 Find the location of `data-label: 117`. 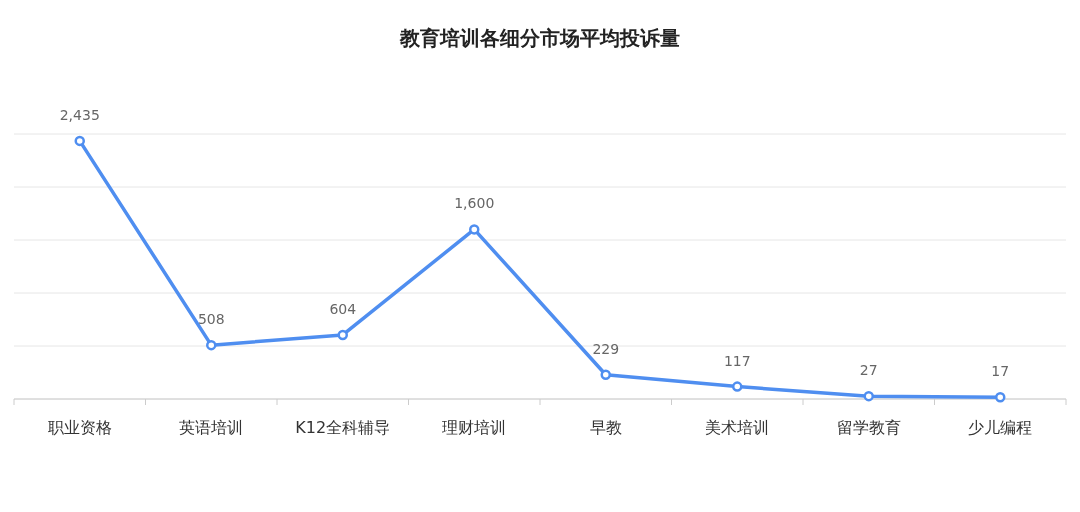

data-label: 117 is located at coordinates (737, 360).